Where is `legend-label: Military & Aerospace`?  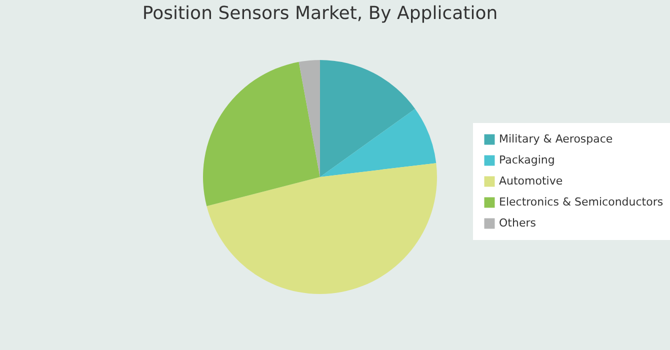
legend-label: Military & Aerospace is located at coordinates (556, 139).